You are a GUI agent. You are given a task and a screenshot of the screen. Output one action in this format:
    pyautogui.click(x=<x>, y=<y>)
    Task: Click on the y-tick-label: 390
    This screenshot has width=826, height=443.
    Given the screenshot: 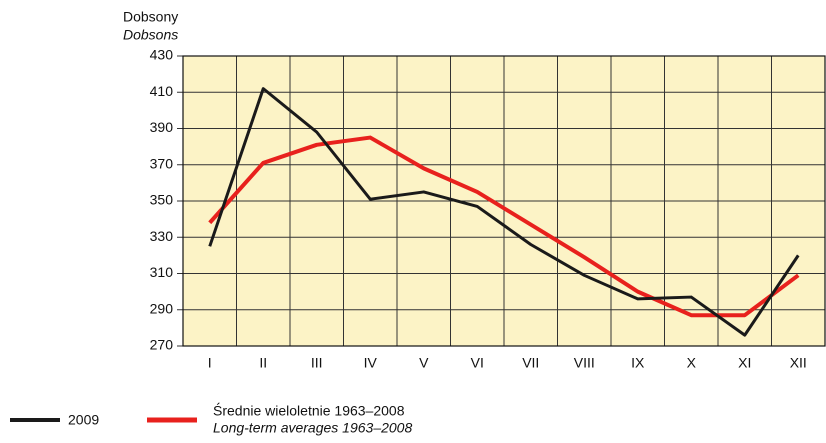 What is the action you would take?
    pyautogui.click(x=162, y=127)
    